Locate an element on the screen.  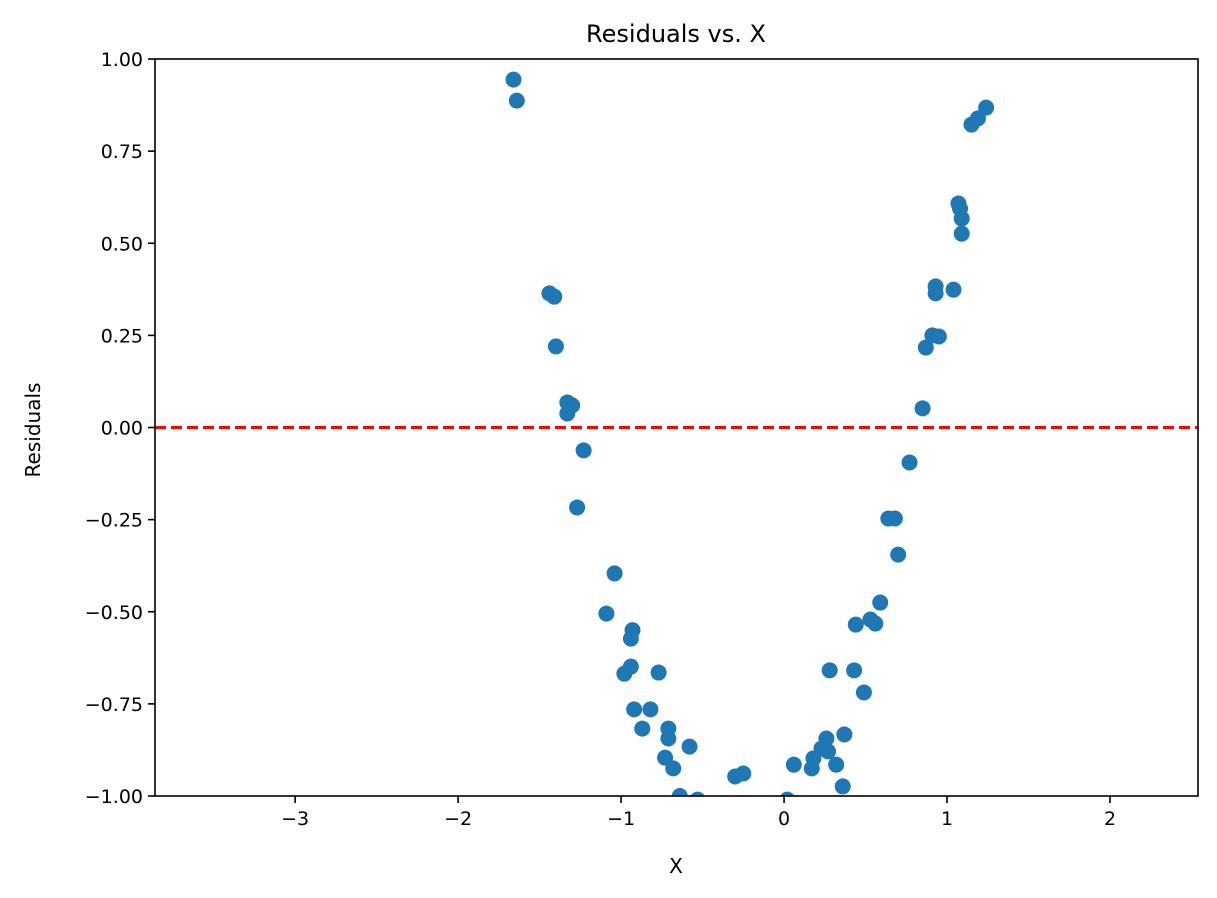
chart-title: Residuals vs. X is located at coordinates (676, 34).